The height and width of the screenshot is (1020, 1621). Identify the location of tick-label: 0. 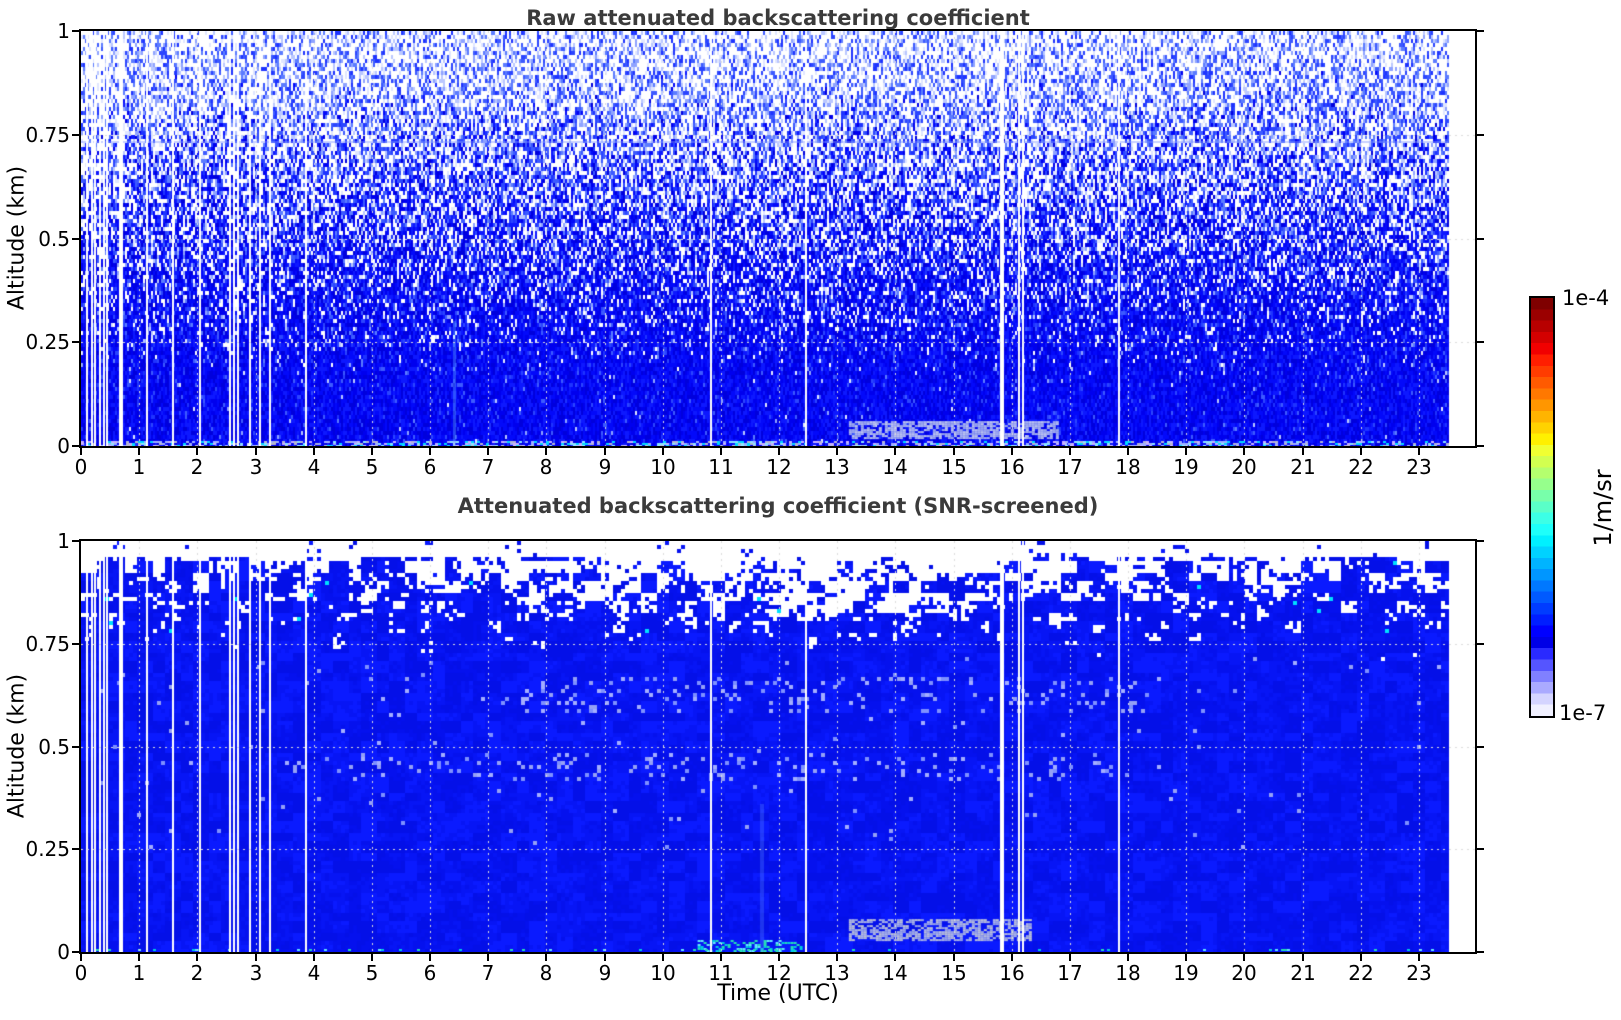
(63, 446).